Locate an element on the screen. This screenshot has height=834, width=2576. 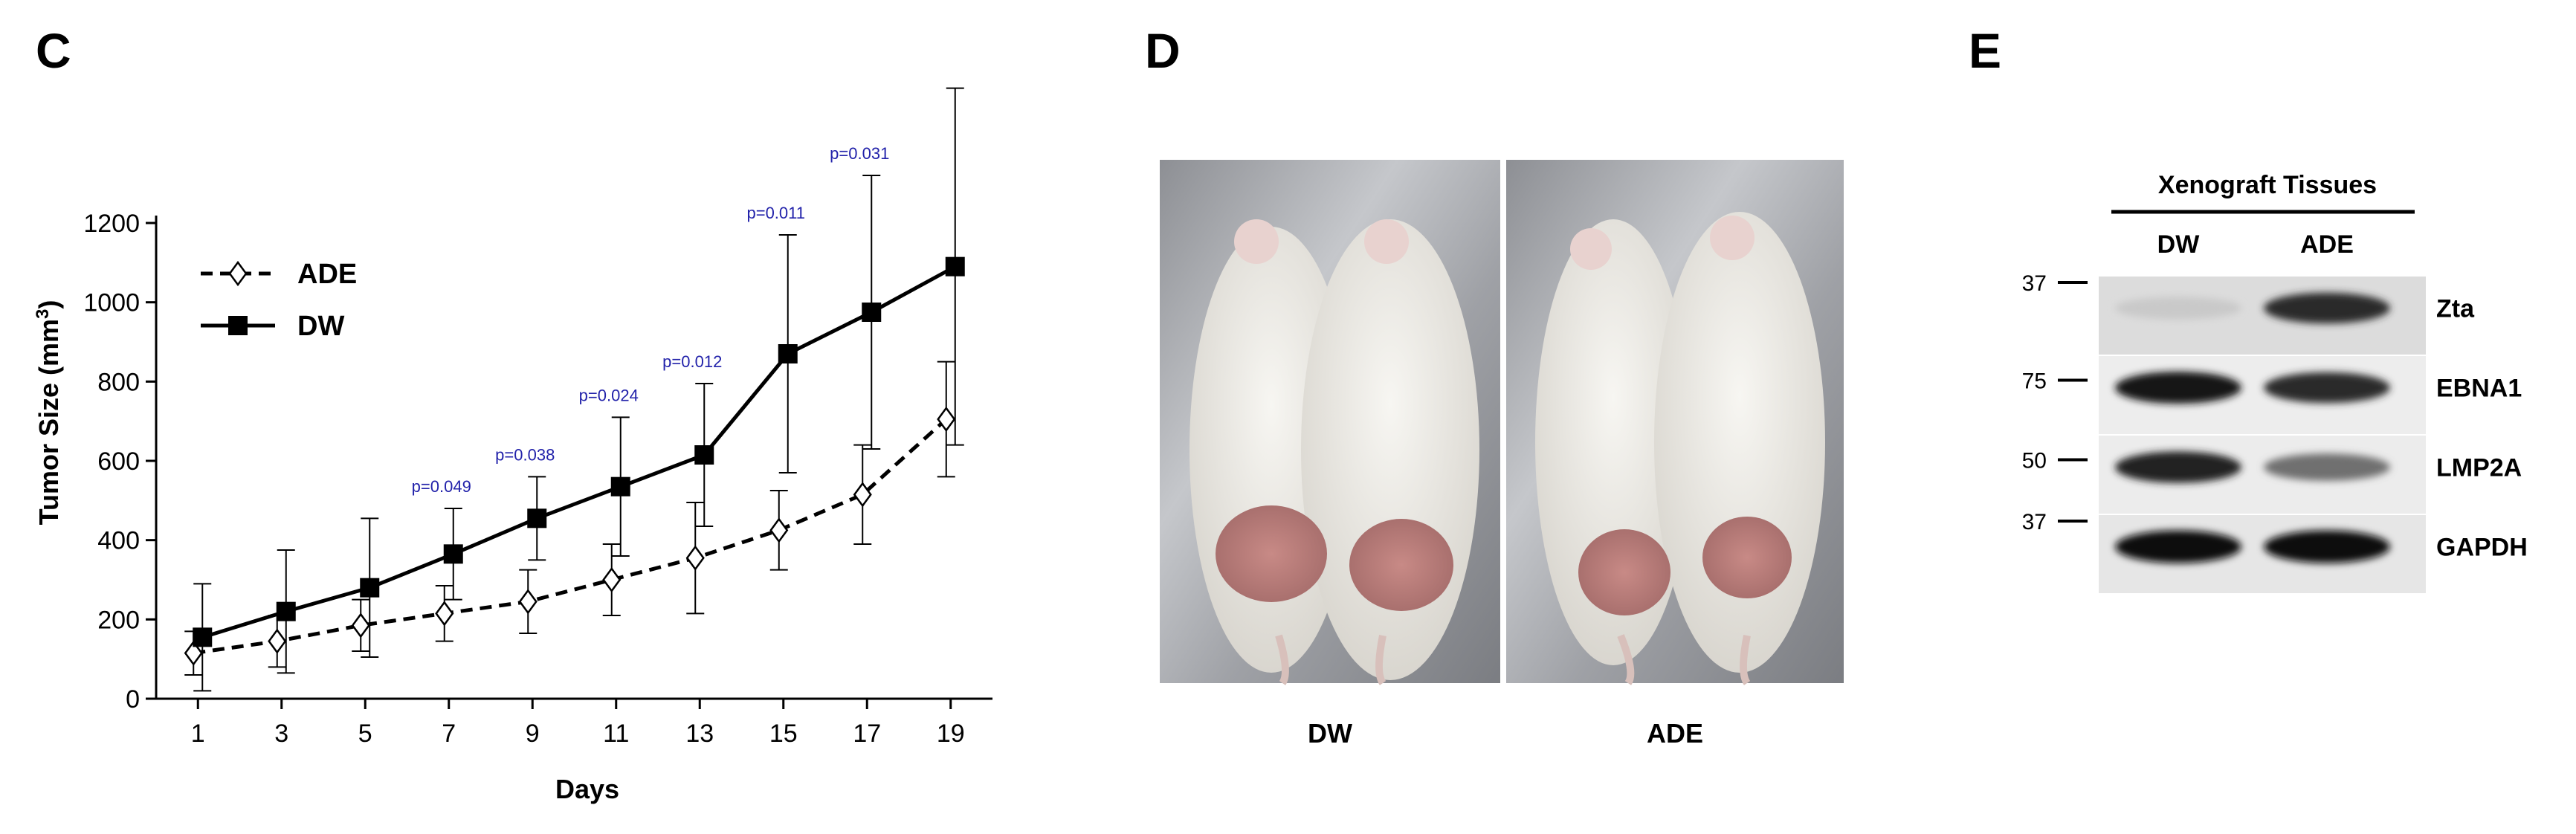
protein-label: GAPDH is located at coordinates (2482, 548).